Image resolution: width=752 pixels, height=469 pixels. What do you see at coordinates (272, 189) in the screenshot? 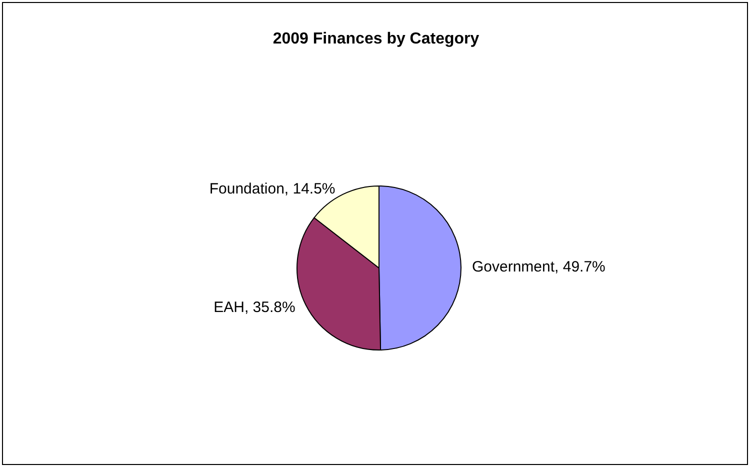
I see `slice-label: Foundation, 14.5%` at bounding box center [272, 189].